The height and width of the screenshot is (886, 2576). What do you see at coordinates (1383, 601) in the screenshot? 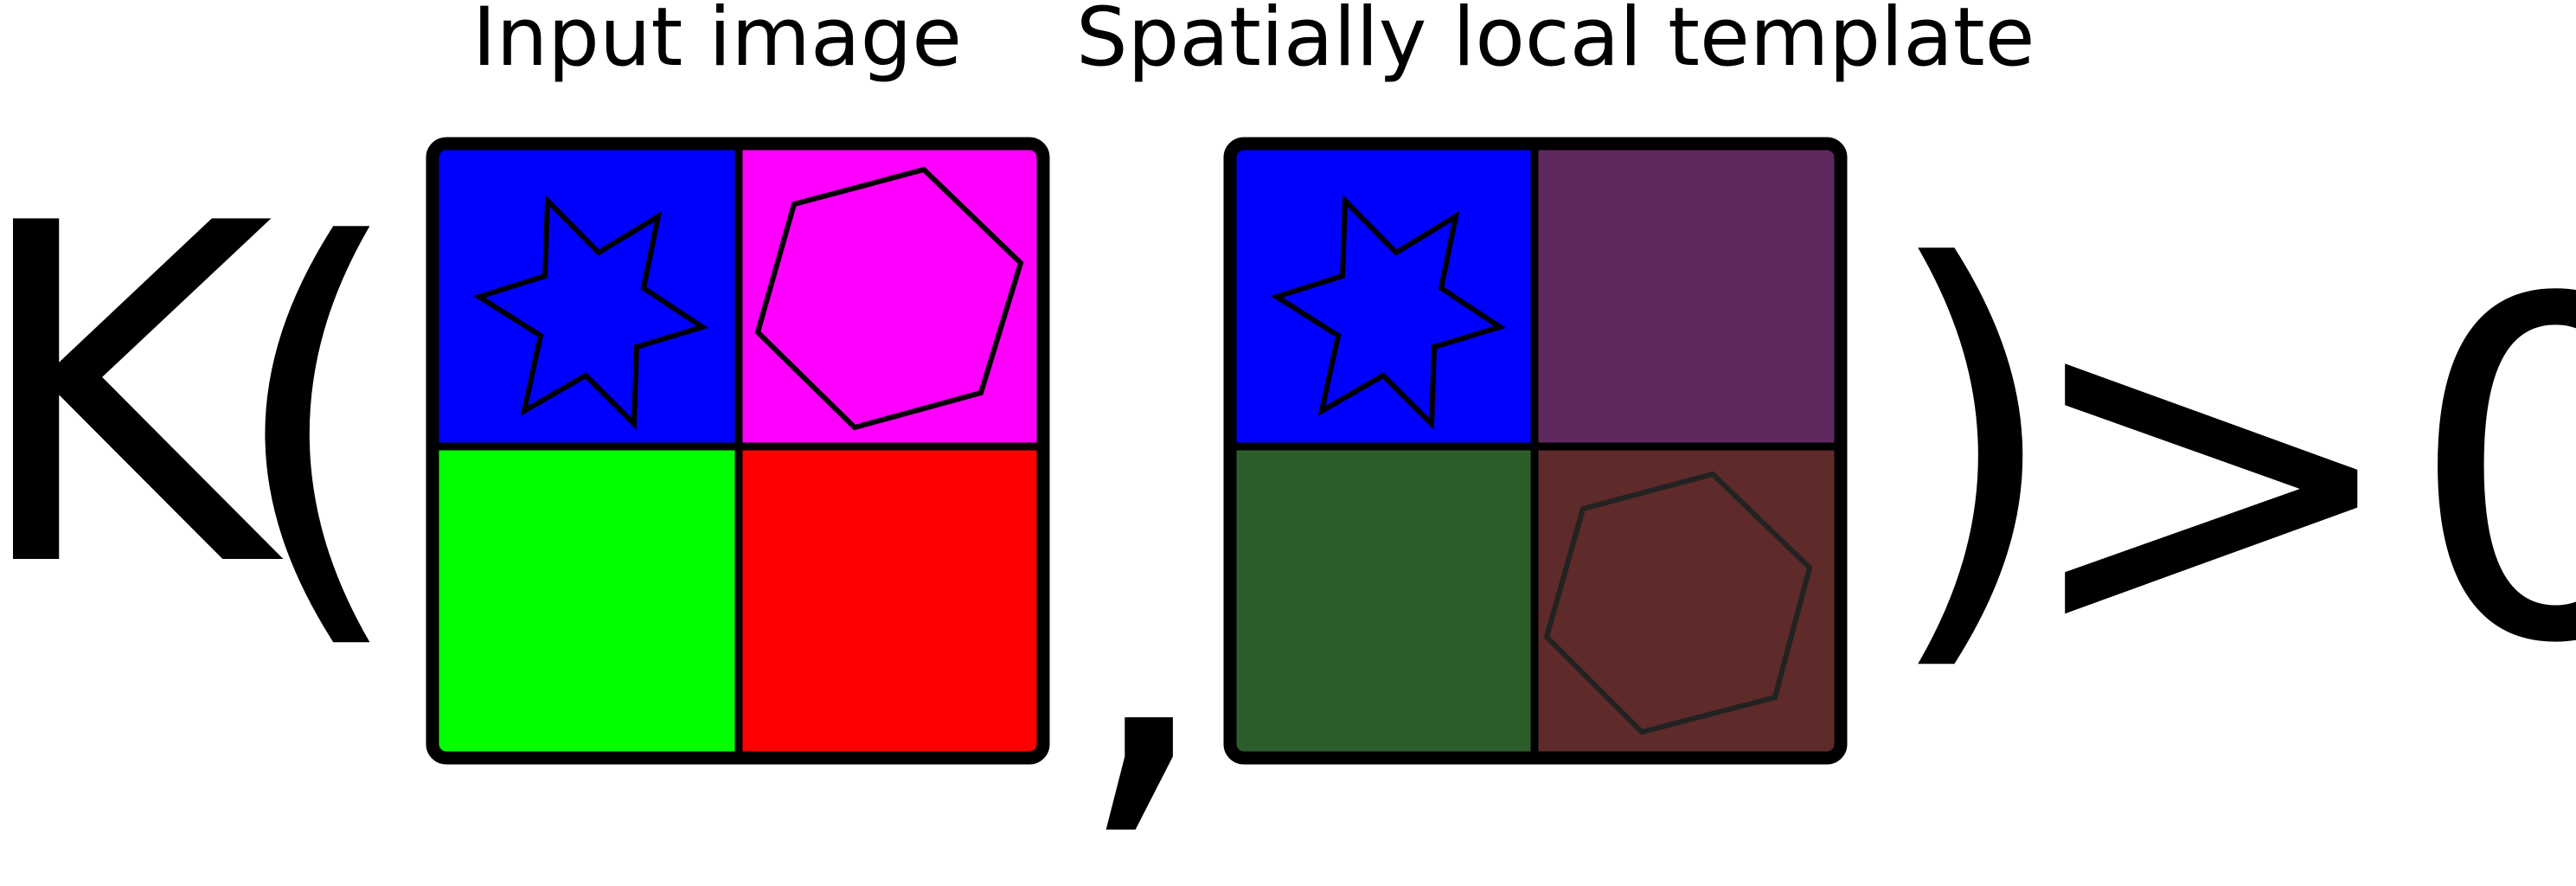
I see `template-cell-bottom-left` at bounding box center [1383, 601].